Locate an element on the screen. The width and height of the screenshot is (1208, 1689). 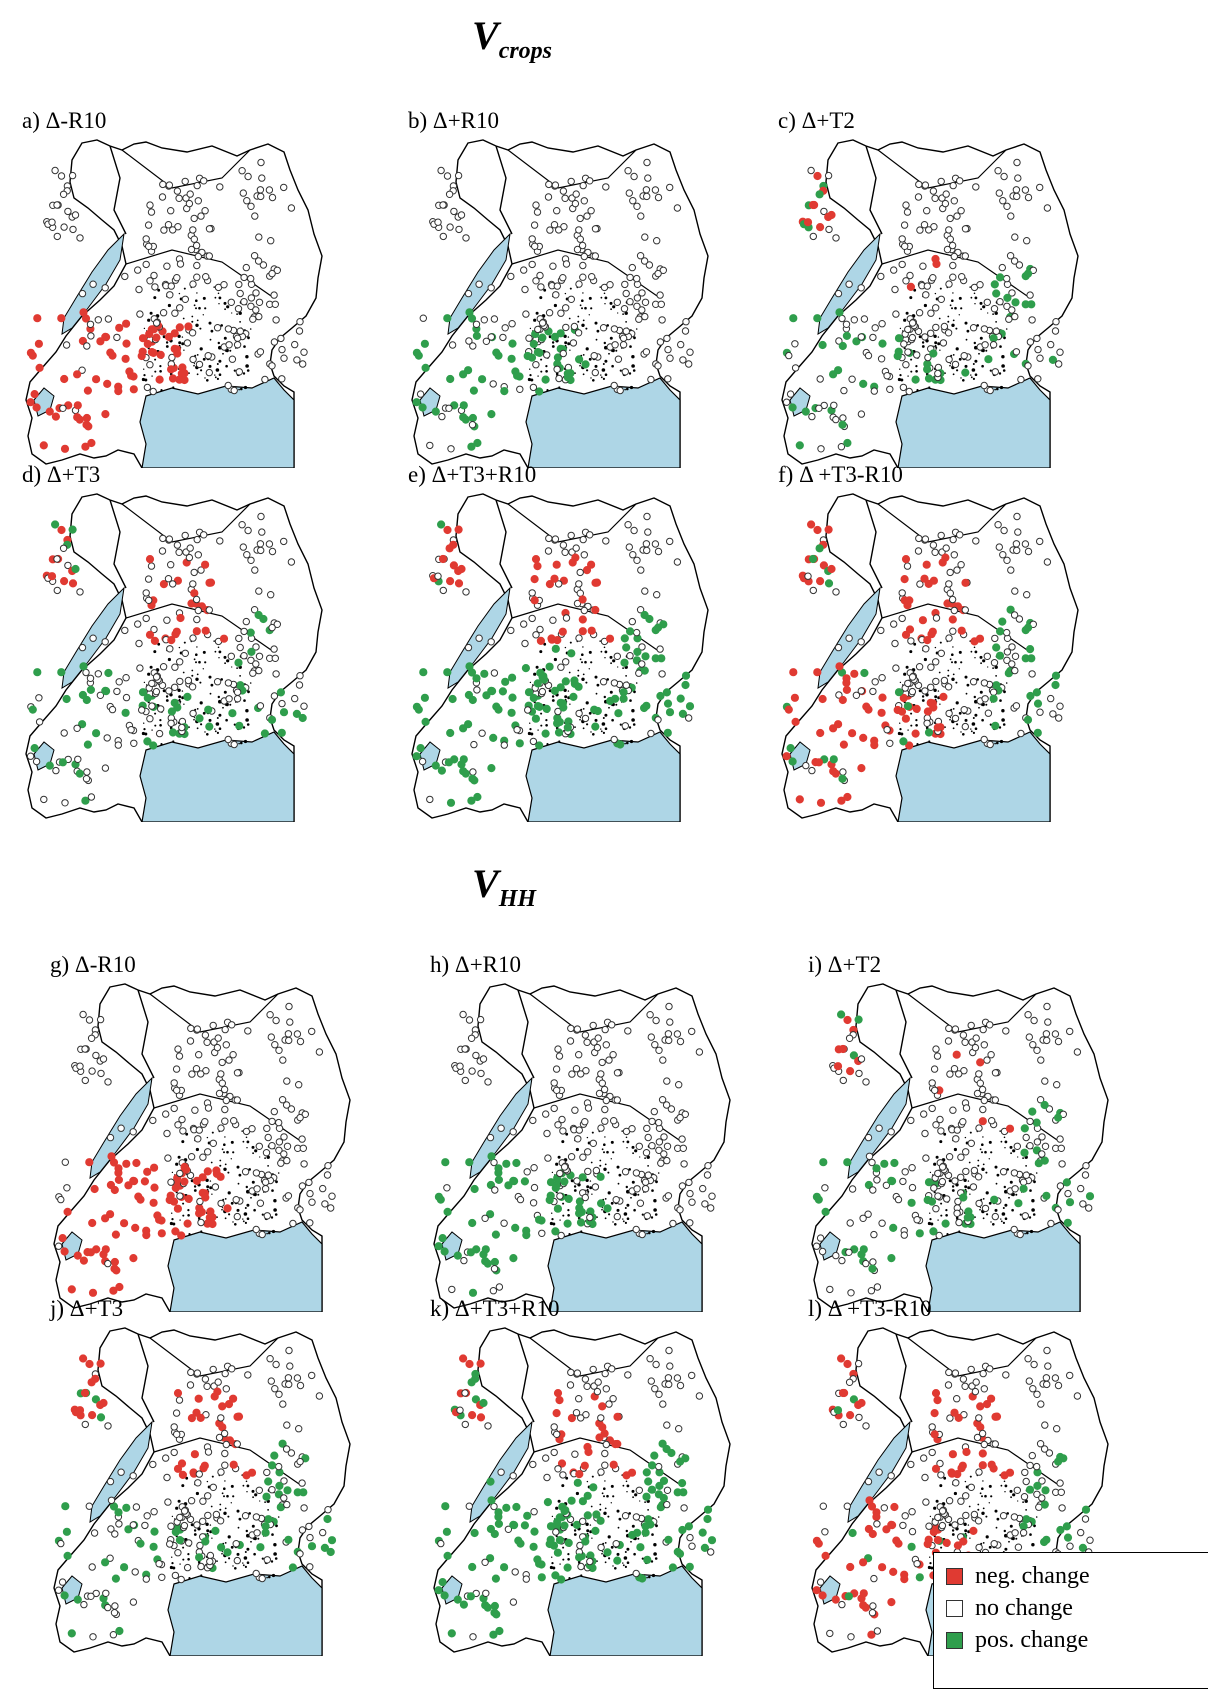
panel-label: a) Δ-R10 is located at coordinates (64, 120).